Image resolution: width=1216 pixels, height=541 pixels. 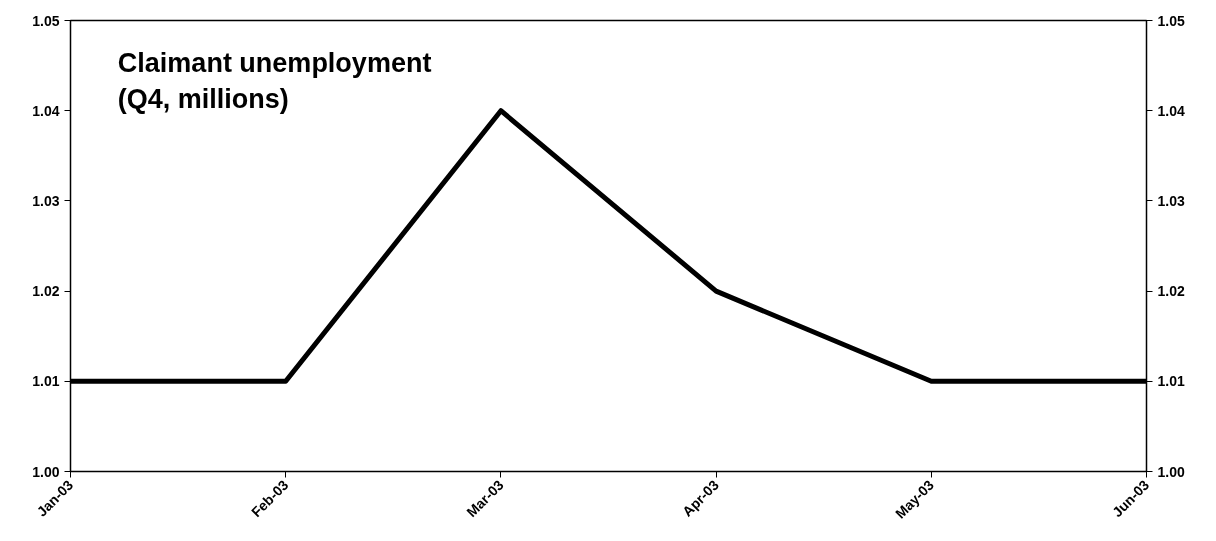 What do you see at coordinates (1171, 291) in the screenshot?
I see `y2-tick-label: 1.02` at bounding box center [1171, 291].